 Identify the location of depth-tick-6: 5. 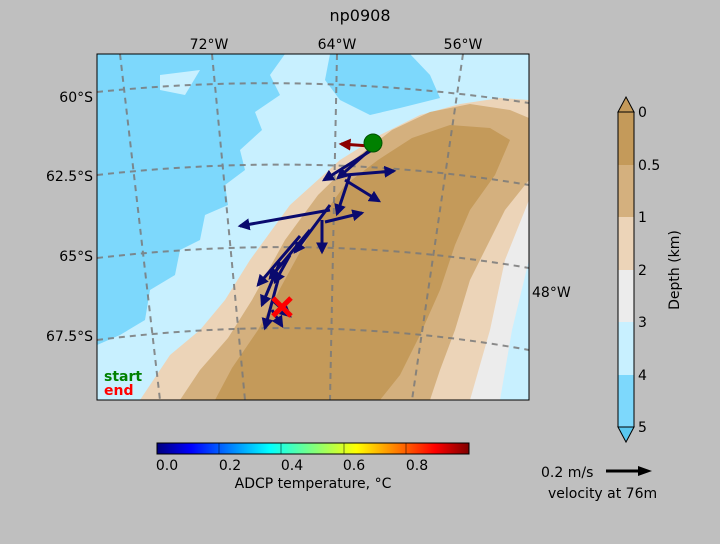
(642, 428).